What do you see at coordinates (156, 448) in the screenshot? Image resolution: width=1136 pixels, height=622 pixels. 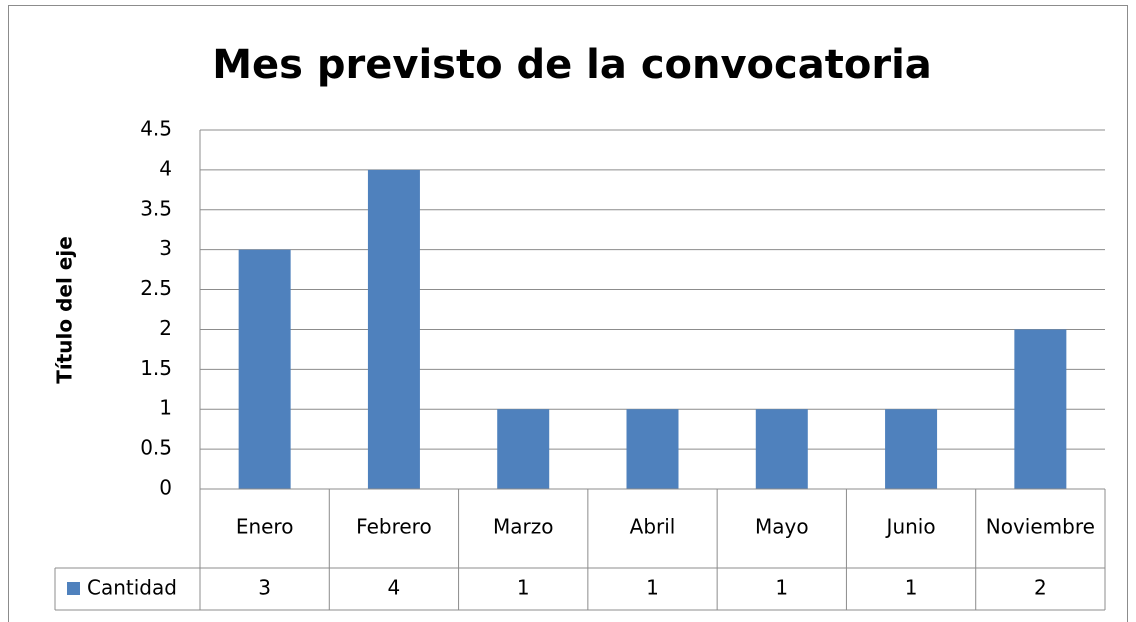 I see `y-tick-label: 0.5` at bounding box center [156, 448].